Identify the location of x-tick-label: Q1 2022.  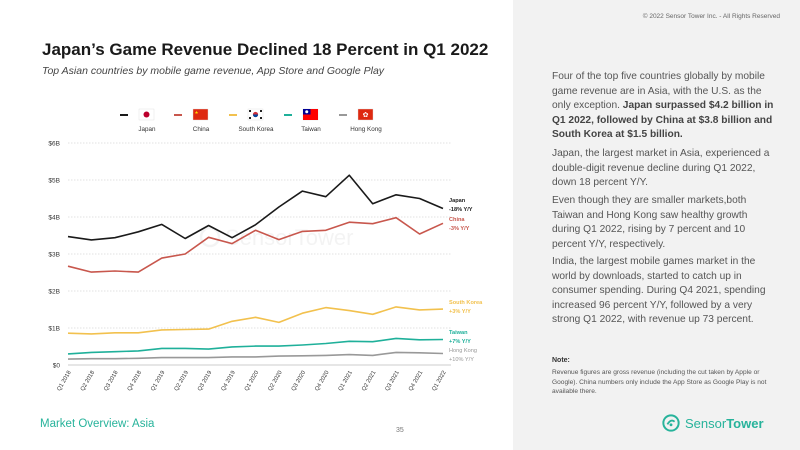
(439, 381).